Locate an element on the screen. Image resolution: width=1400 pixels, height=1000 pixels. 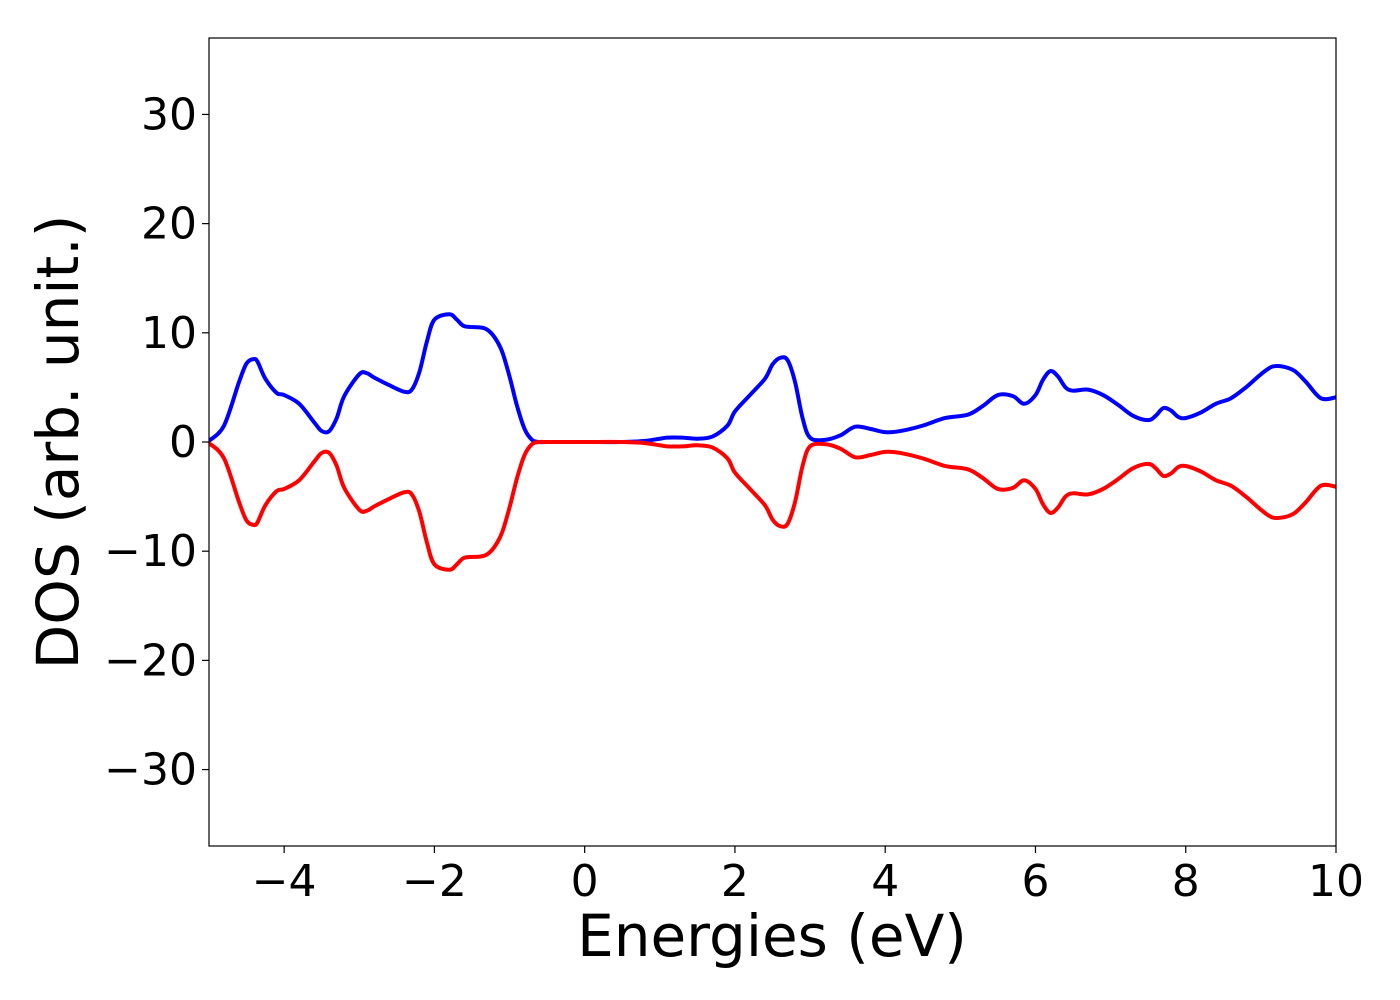
y-axis-ticks: −30 −20 −10 0 10 20 30 is located at coordinates (156, 442).